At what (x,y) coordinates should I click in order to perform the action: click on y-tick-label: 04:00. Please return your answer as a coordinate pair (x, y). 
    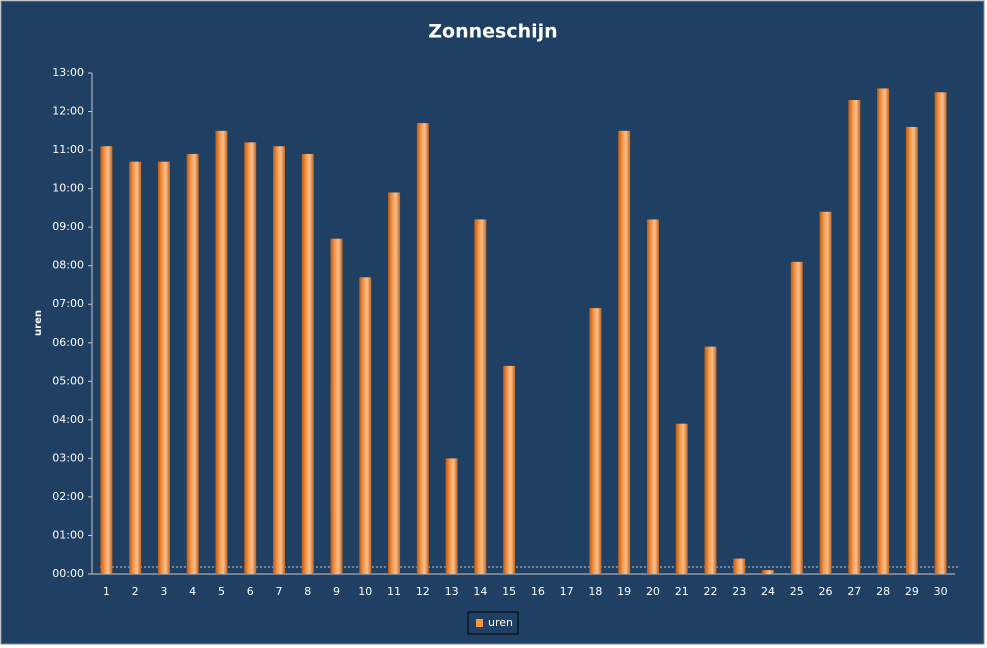
    Looking at the image, I should click on (68, 419).